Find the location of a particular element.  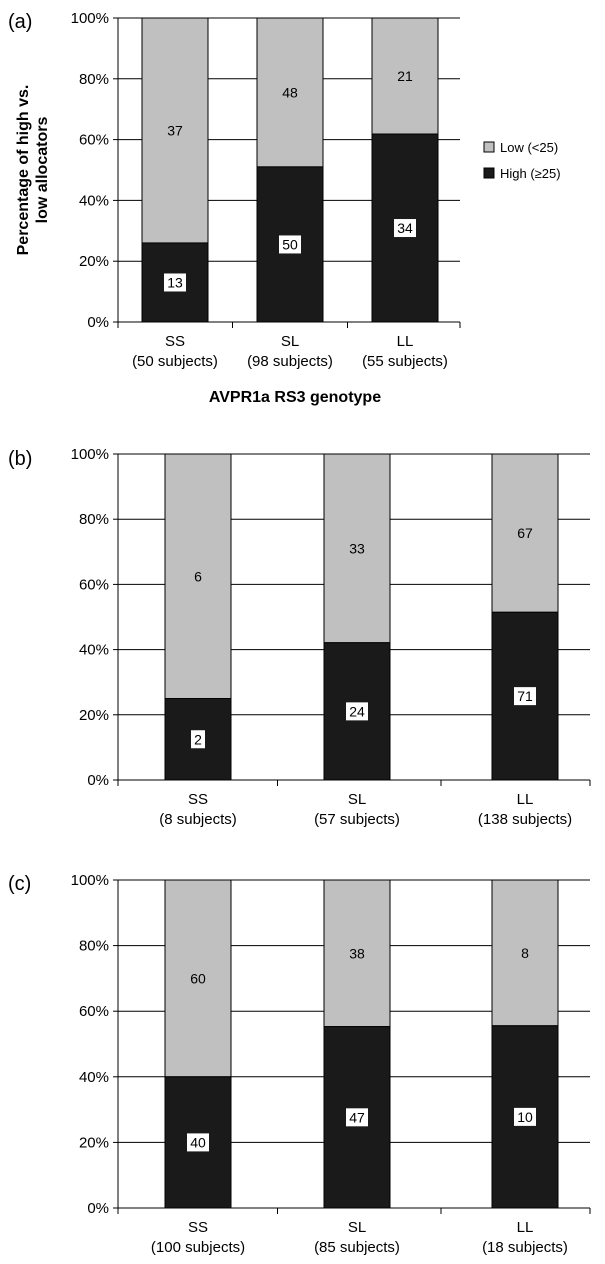

data-label-low: 37 is located at coordinates (175, 130).